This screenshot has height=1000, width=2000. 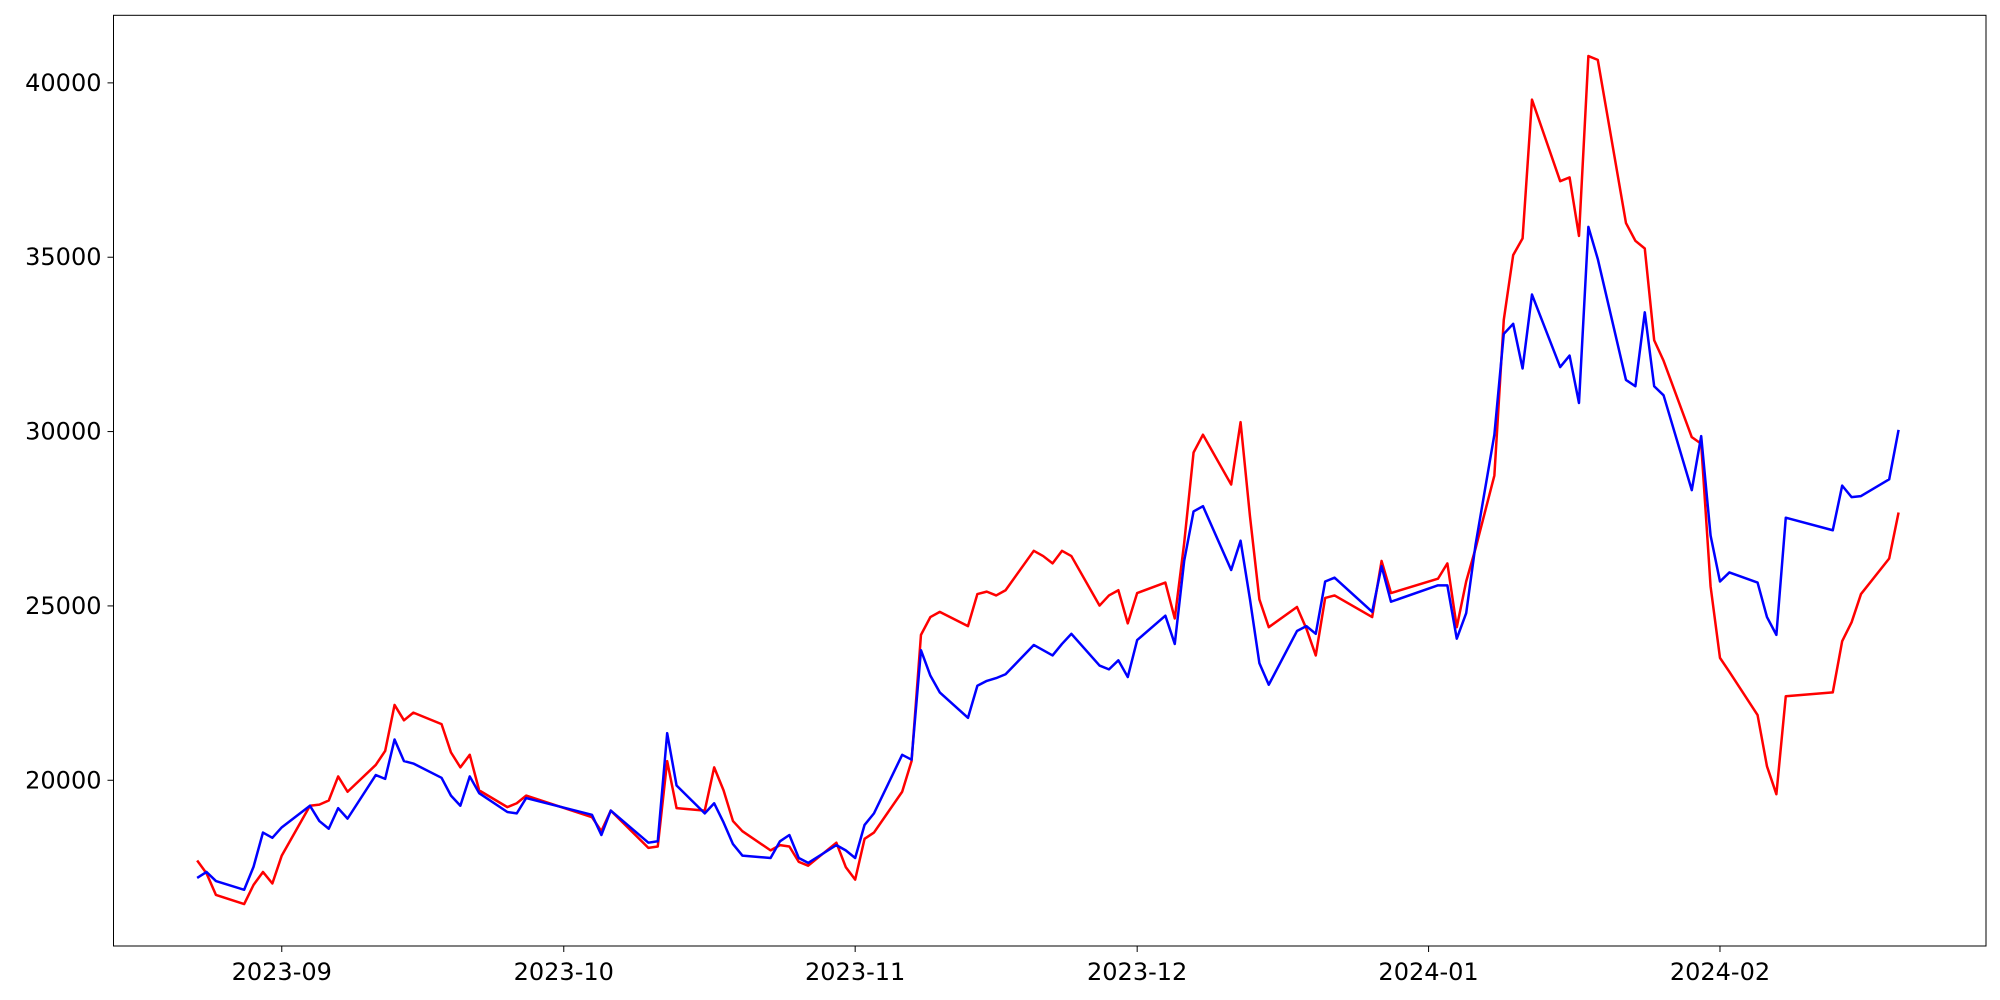 I want to click on y-tick-label: 30000, so click(x=63, y=432).